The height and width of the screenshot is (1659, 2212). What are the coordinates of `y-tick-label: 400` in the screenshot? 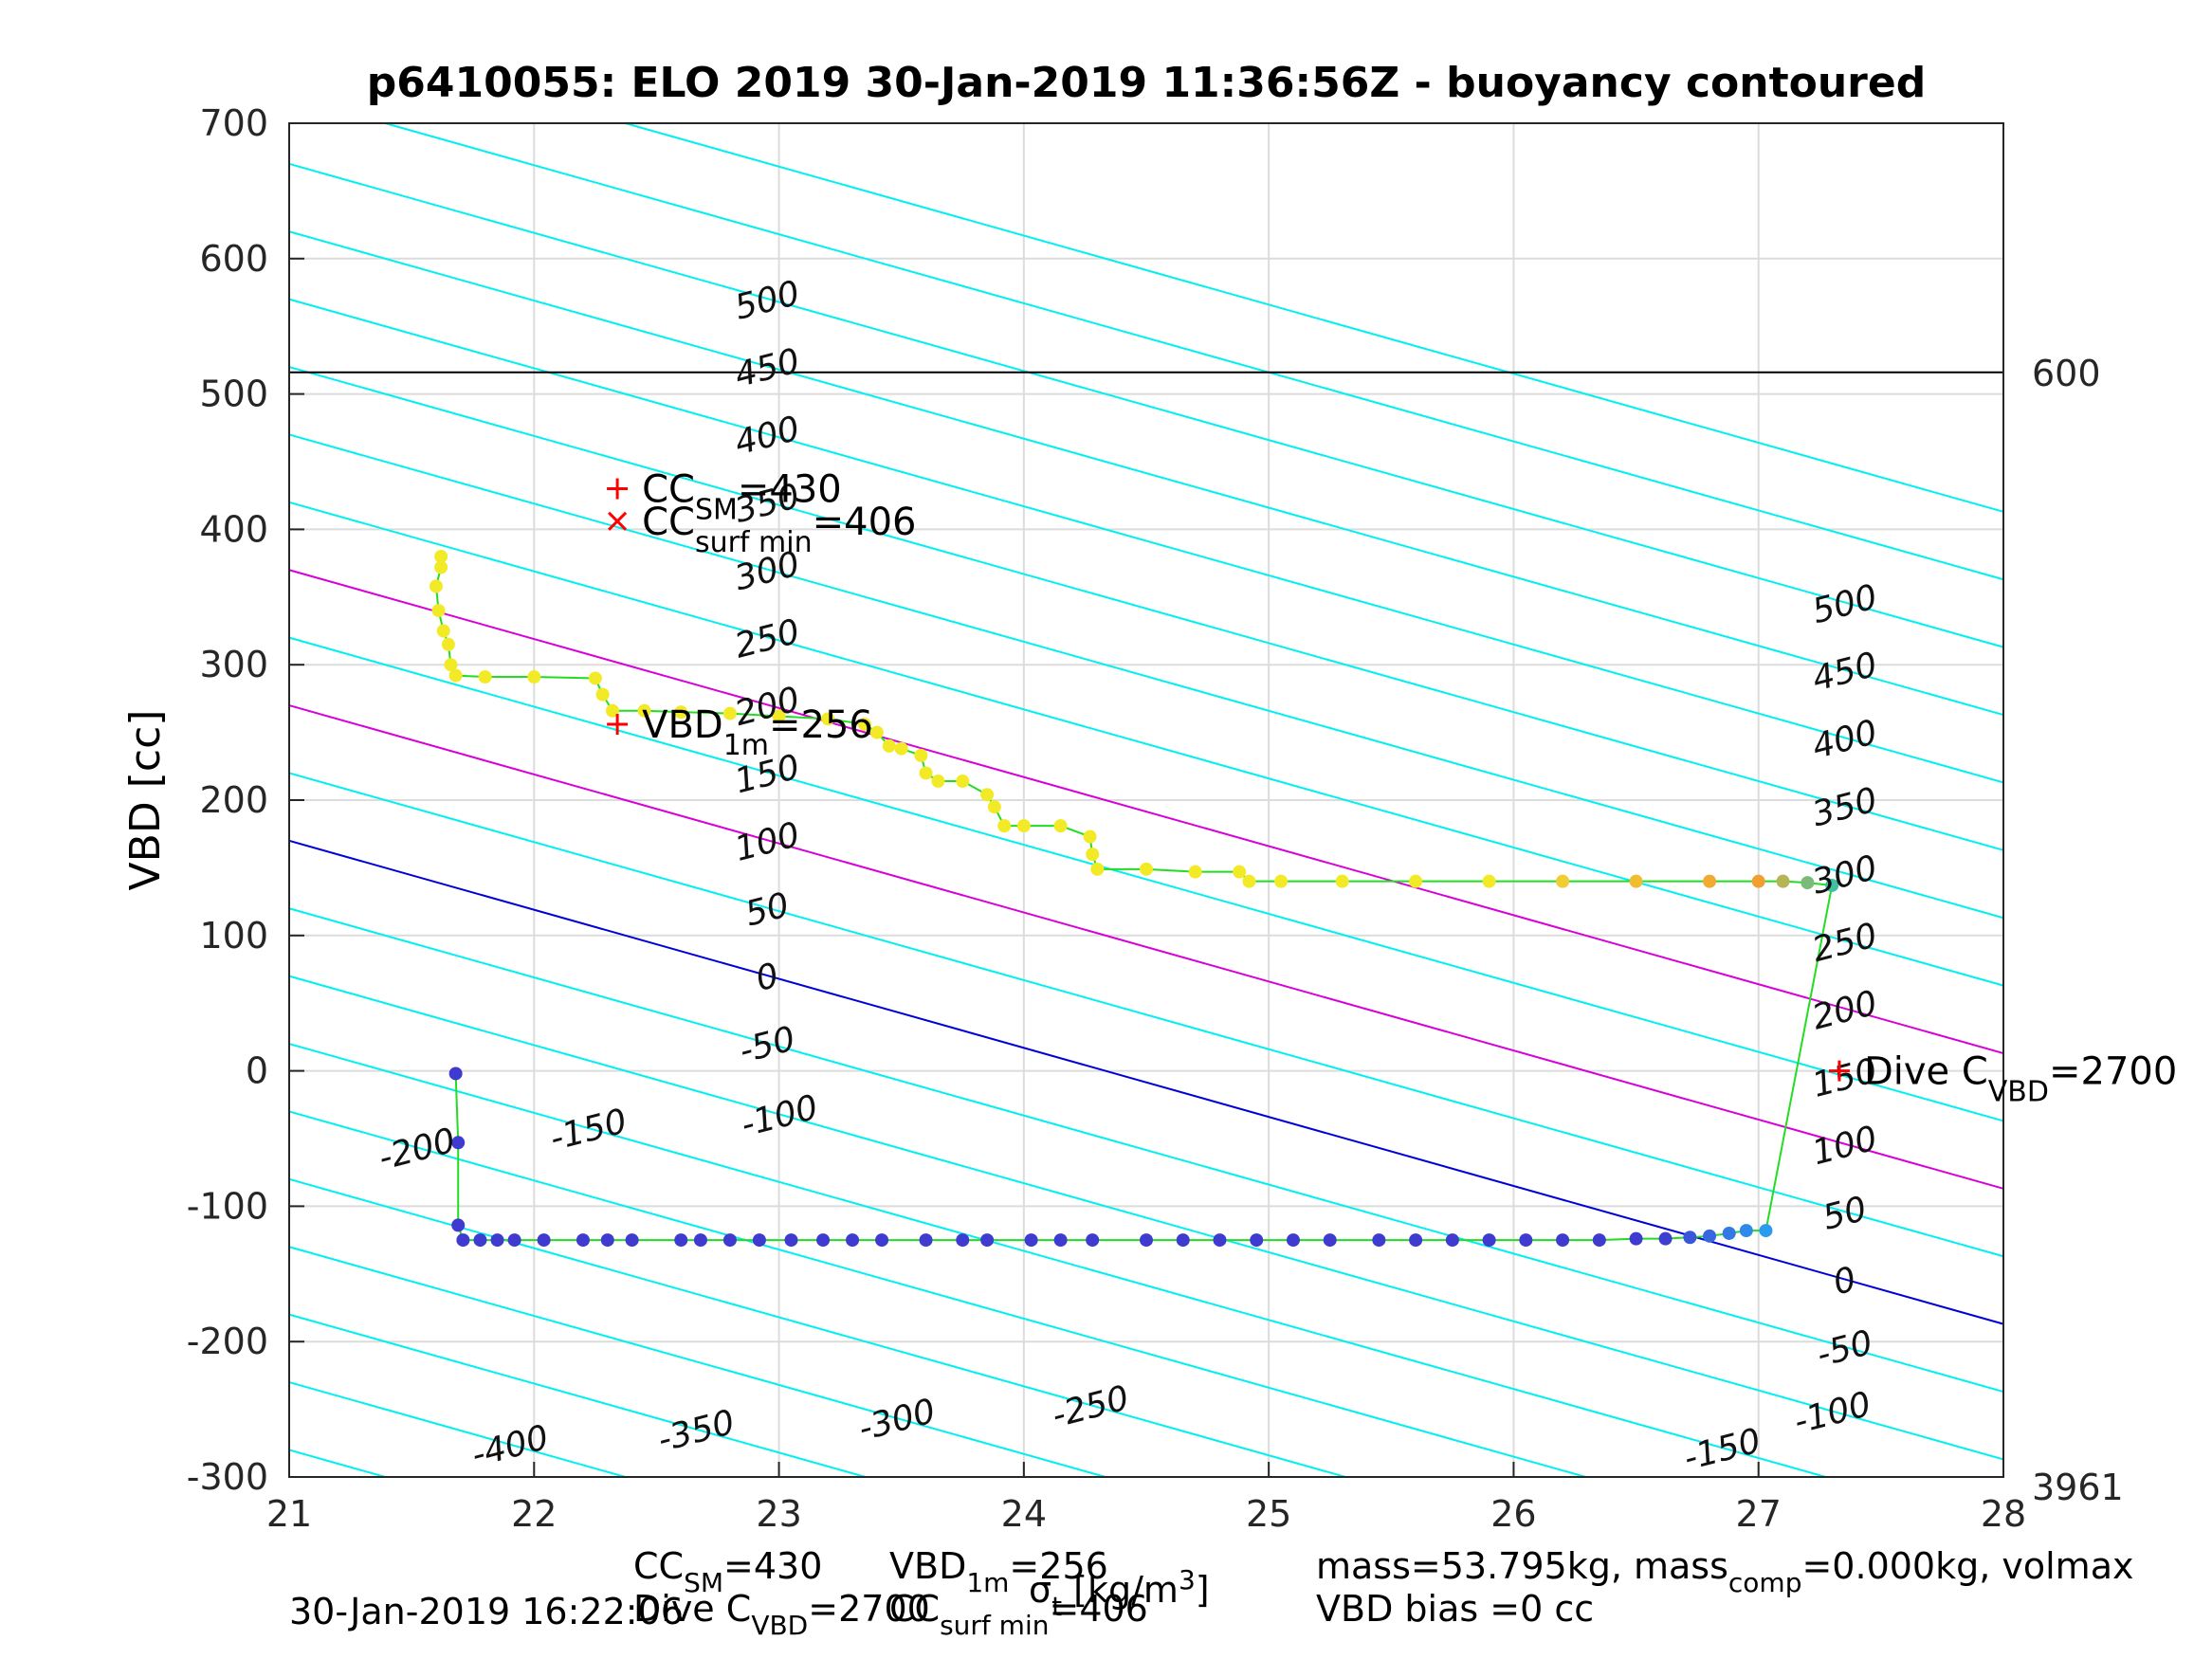 It's located at (233, 529).